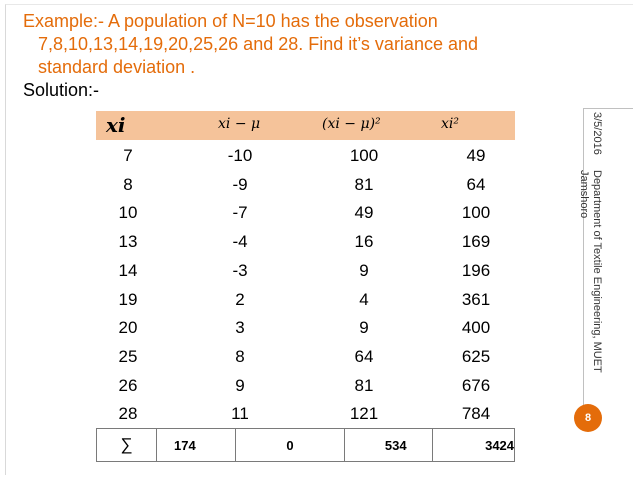  I want to click on cell-squared-deviation: 49, so click(364, 213).